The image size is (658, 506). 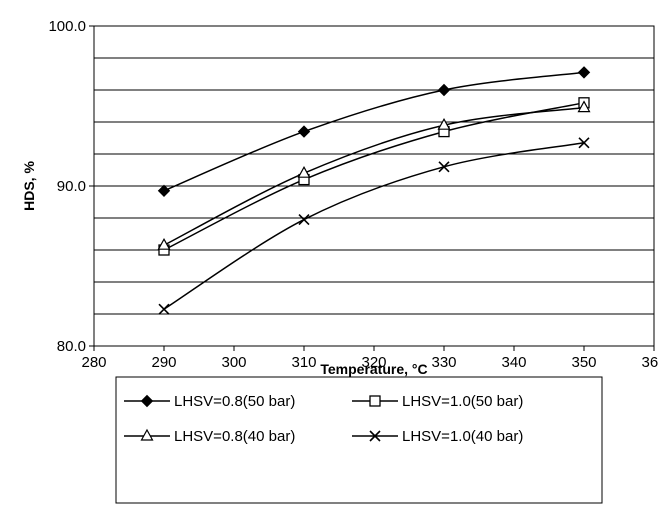 I want to click on legend-item: LHSV=0.8(40 bar), so click(x=209, y=436).